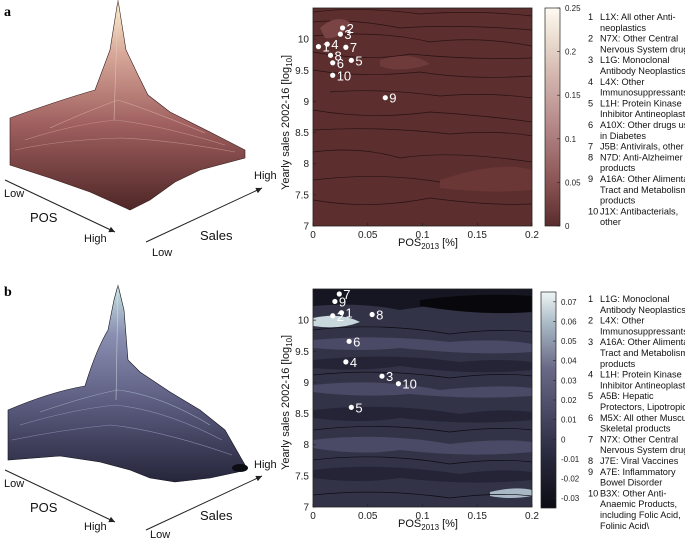 This screenshot has height=540, width=685. I want to click on contour-a-xlabel: POS2013 [%], so click(428, 244).